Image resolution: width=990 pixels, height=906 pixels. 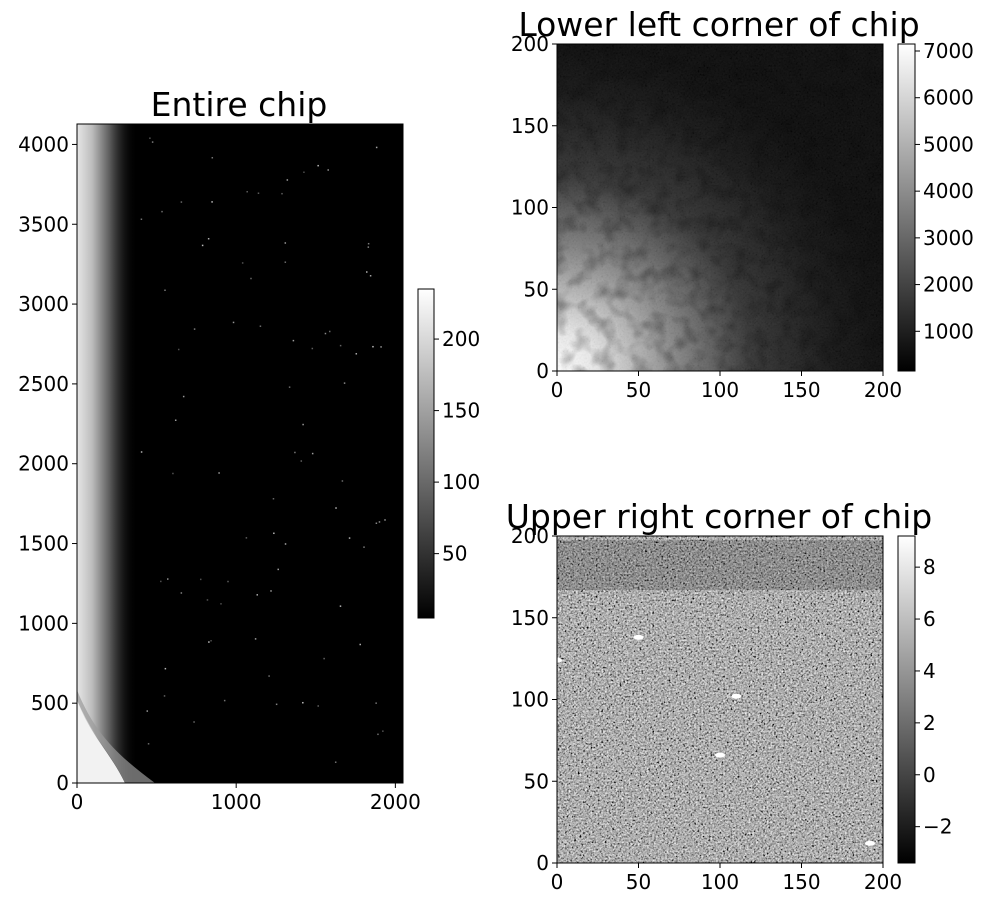 What do you see at coordinates (719, 516) in the screenshot?
I see `panel-title: Upper right corner of chip` at bounding box center [719, 516].